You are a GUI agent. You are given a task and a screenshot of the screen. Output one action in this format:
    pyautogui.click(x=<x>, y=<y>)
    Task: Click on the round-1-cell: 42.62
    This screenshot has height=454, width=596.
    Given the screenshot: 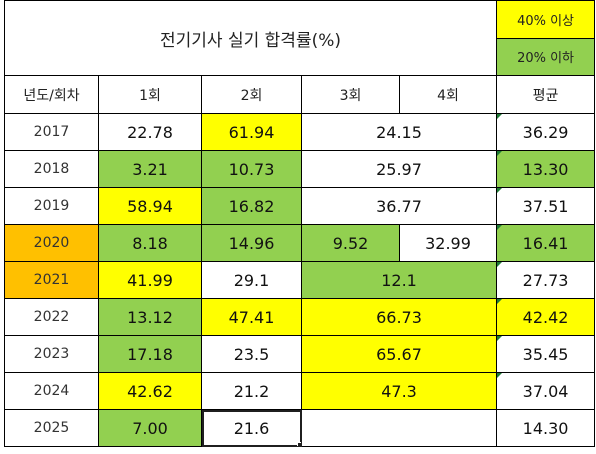 What is the action you would take?
    pyautogui.click(x=150, y=391)
    